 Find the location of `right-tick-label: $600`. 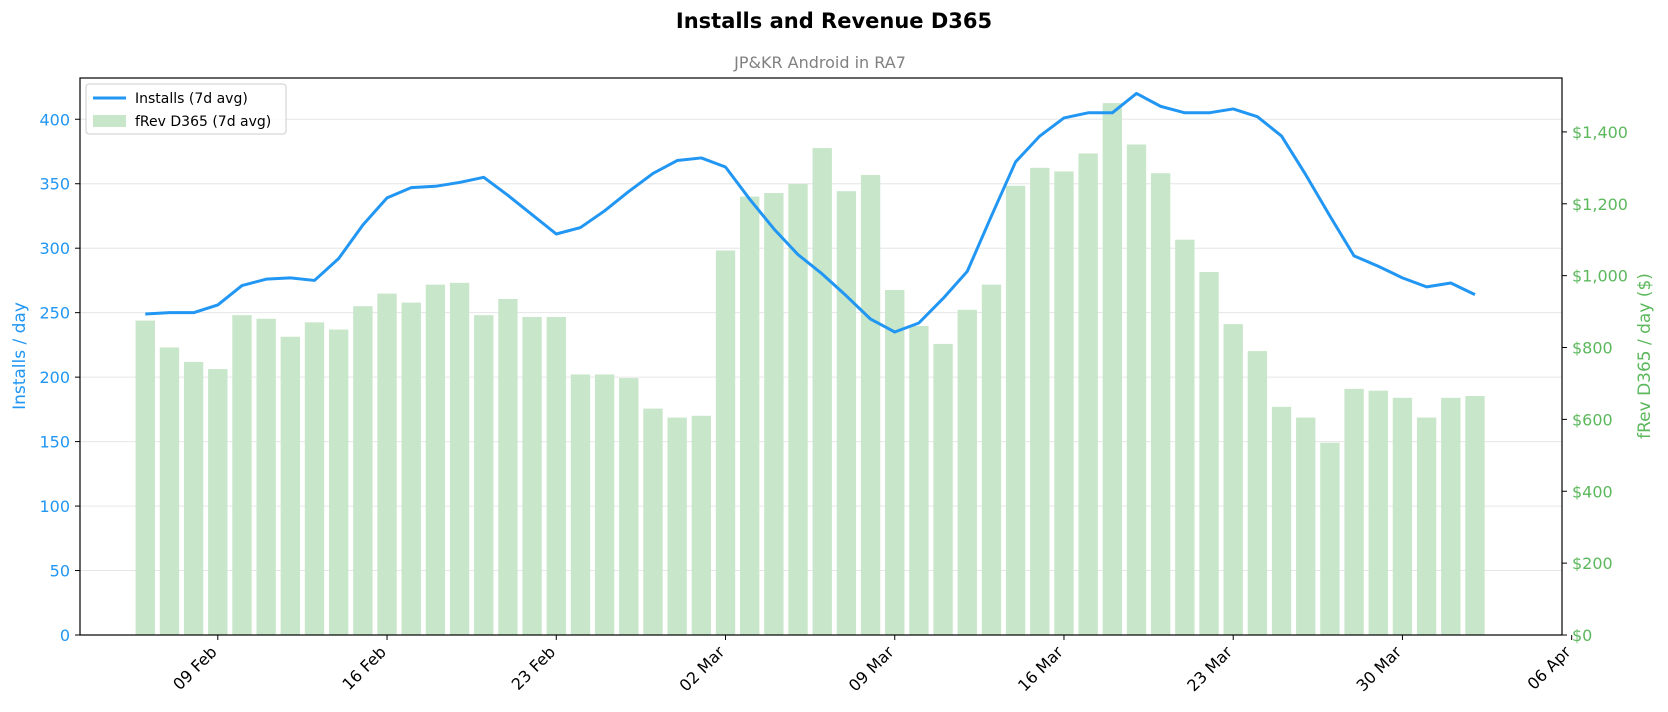

right-tick-label: $600 is located at coordinates (1592, 419).